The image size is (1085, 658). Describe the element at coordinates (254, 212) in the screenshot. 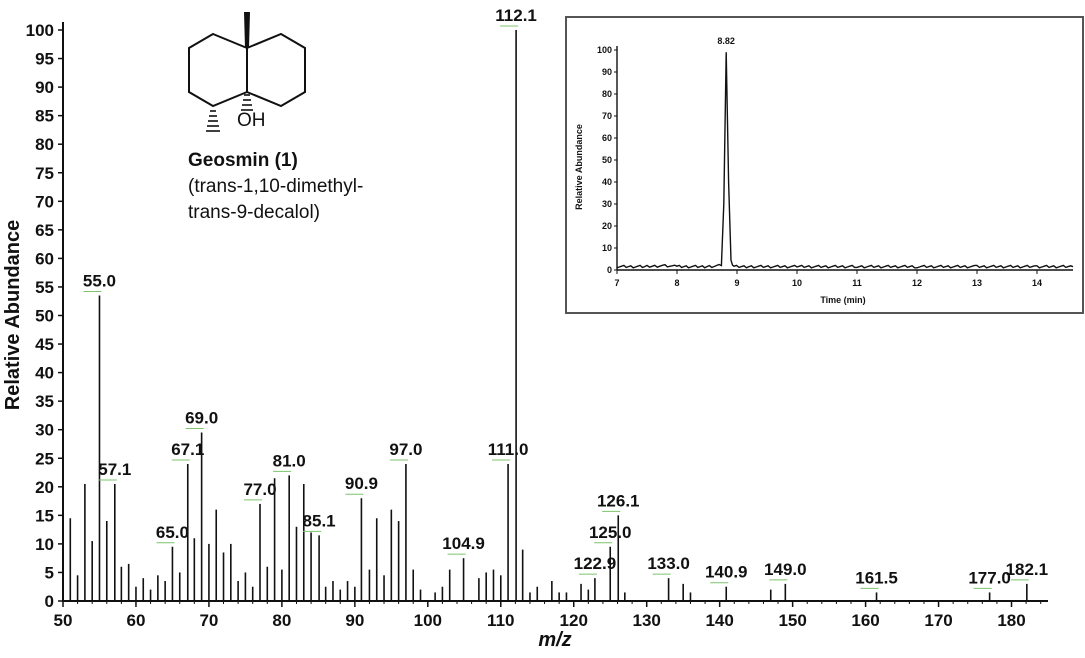

I see `compound-iupac-line2: trans-9-decalol)` at that location.